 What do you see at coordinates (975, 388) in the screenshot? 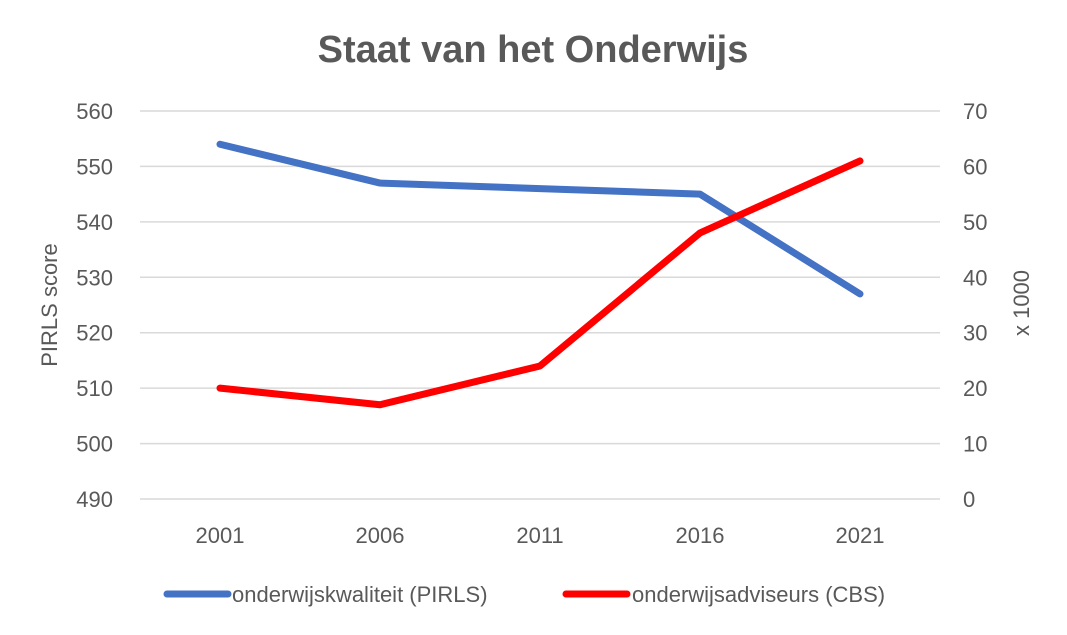
I see `right-tick-label: 20` at bounding box center [975, 388].